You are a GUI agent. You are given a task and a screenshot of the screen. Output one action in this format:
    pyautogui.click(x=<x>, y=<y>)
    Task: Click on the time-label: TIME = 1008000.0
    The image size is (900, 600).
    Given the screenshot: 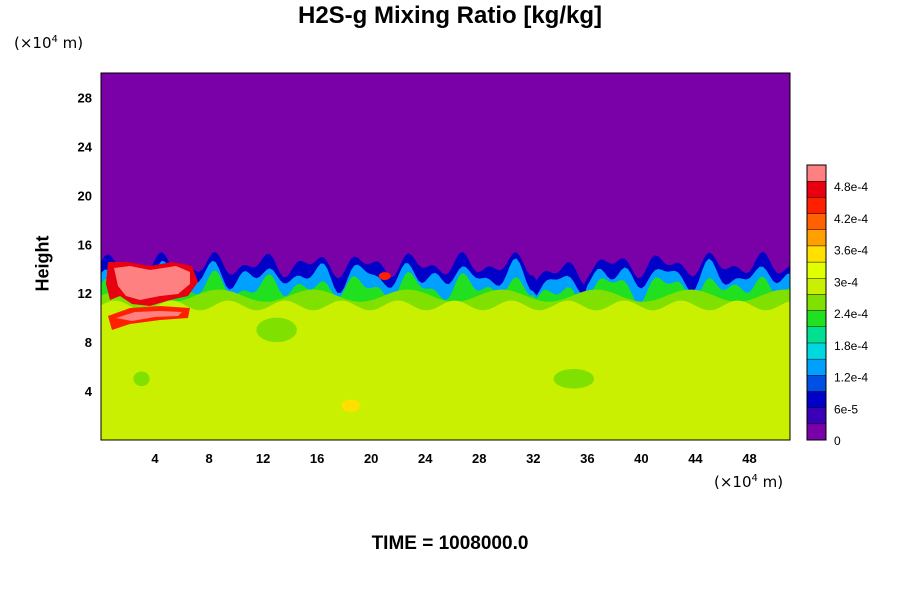 What is the action you would take?
    pyautogui.click(x=450, y=543)
    